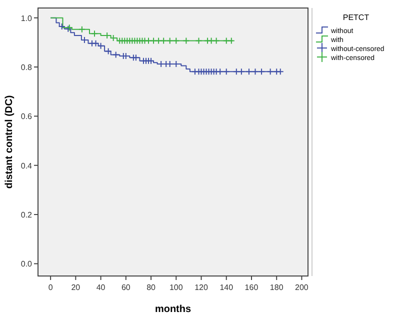 The image size is (398, 326). Describe the element at coordinates (173, 309) in the screenshot. I see `x-axis-title: months` at that location.